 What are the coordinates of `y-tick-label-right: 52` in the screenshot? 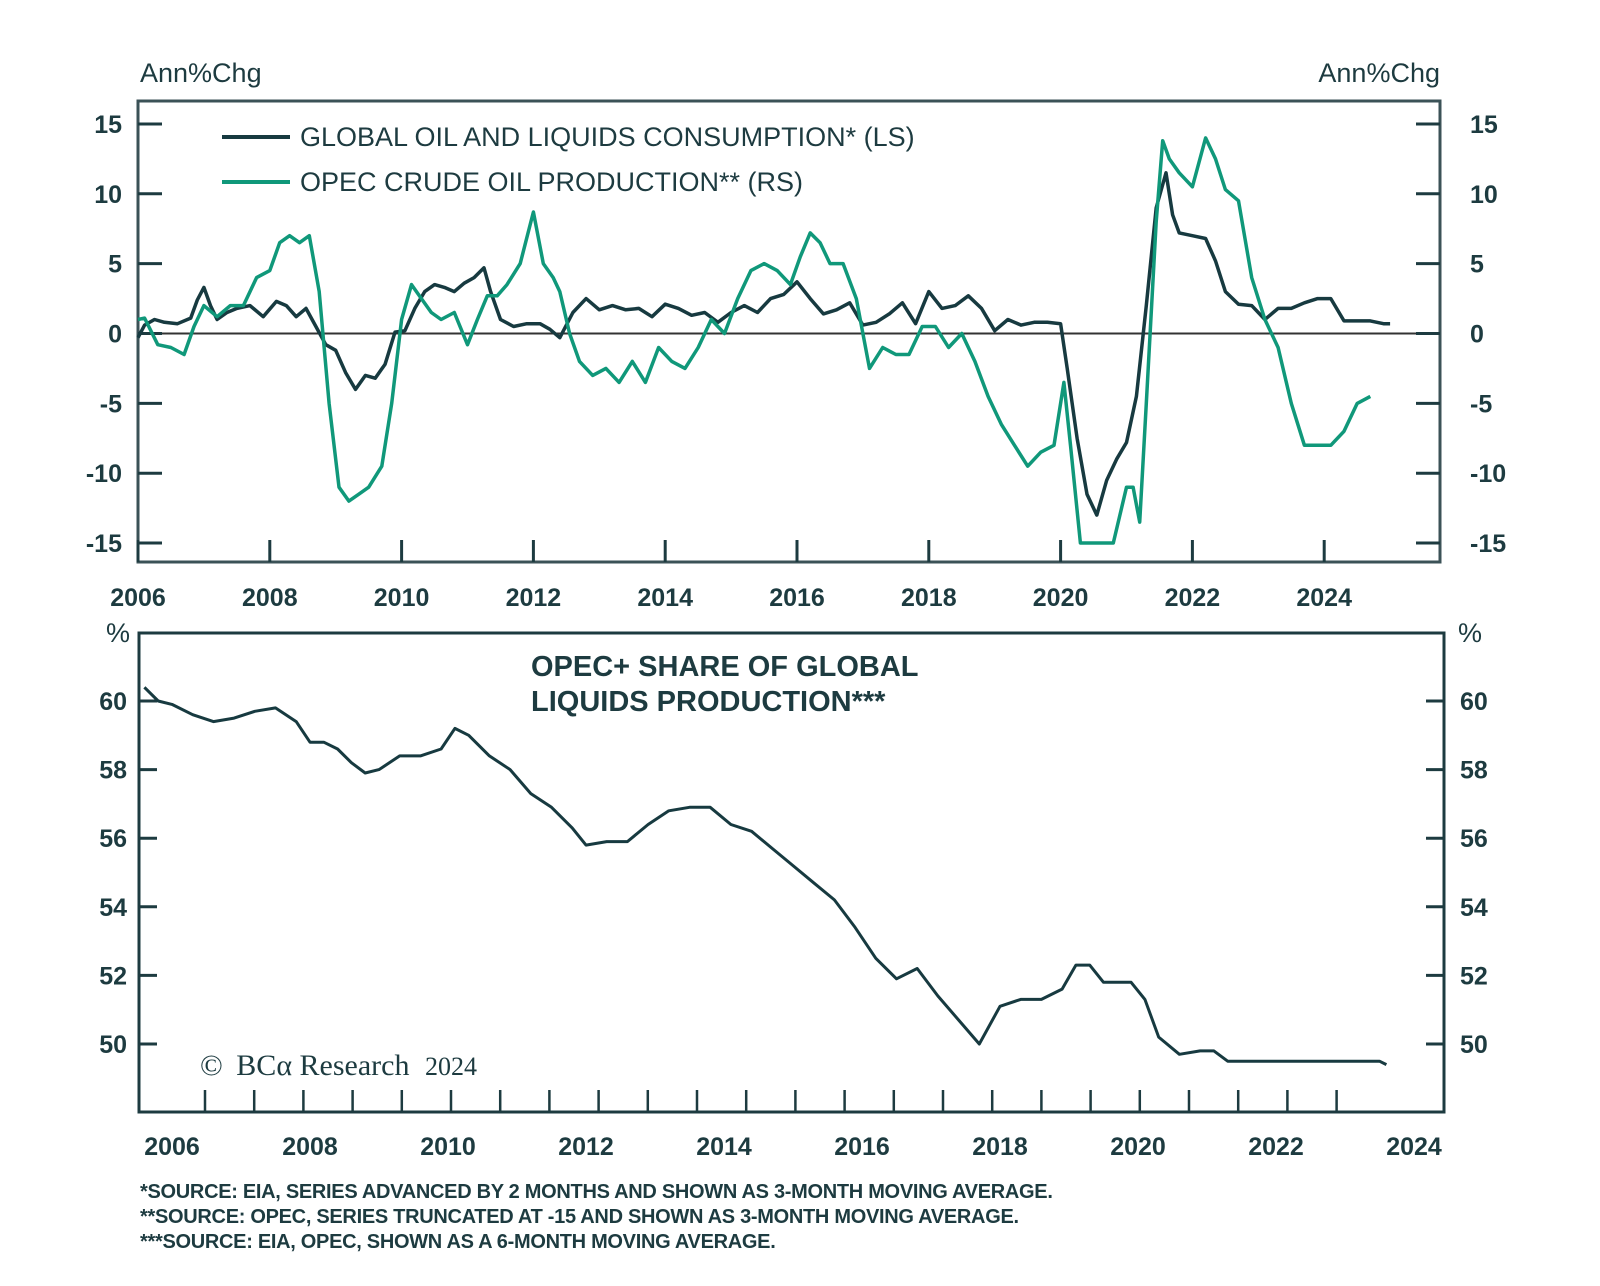 It's located at (1474, 976).